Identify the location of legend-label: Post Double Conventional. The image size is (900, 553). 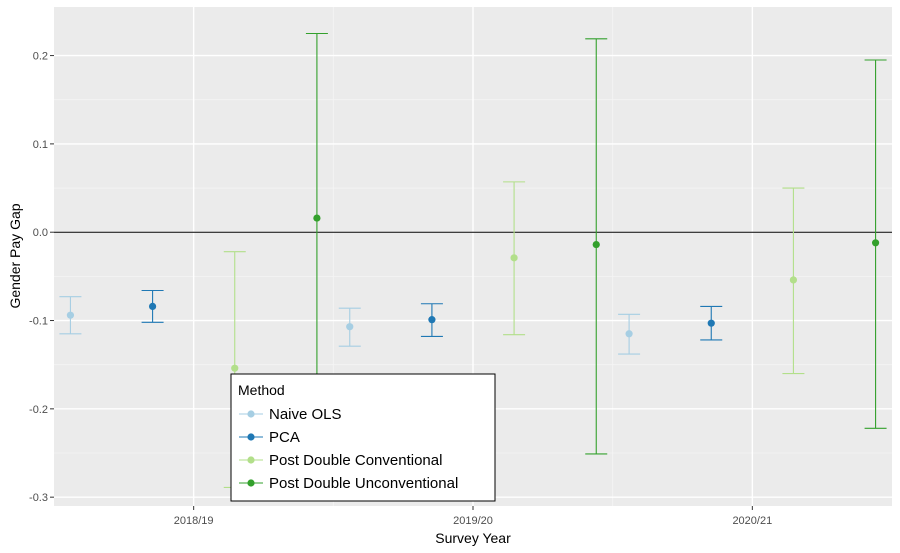
(355, 460).